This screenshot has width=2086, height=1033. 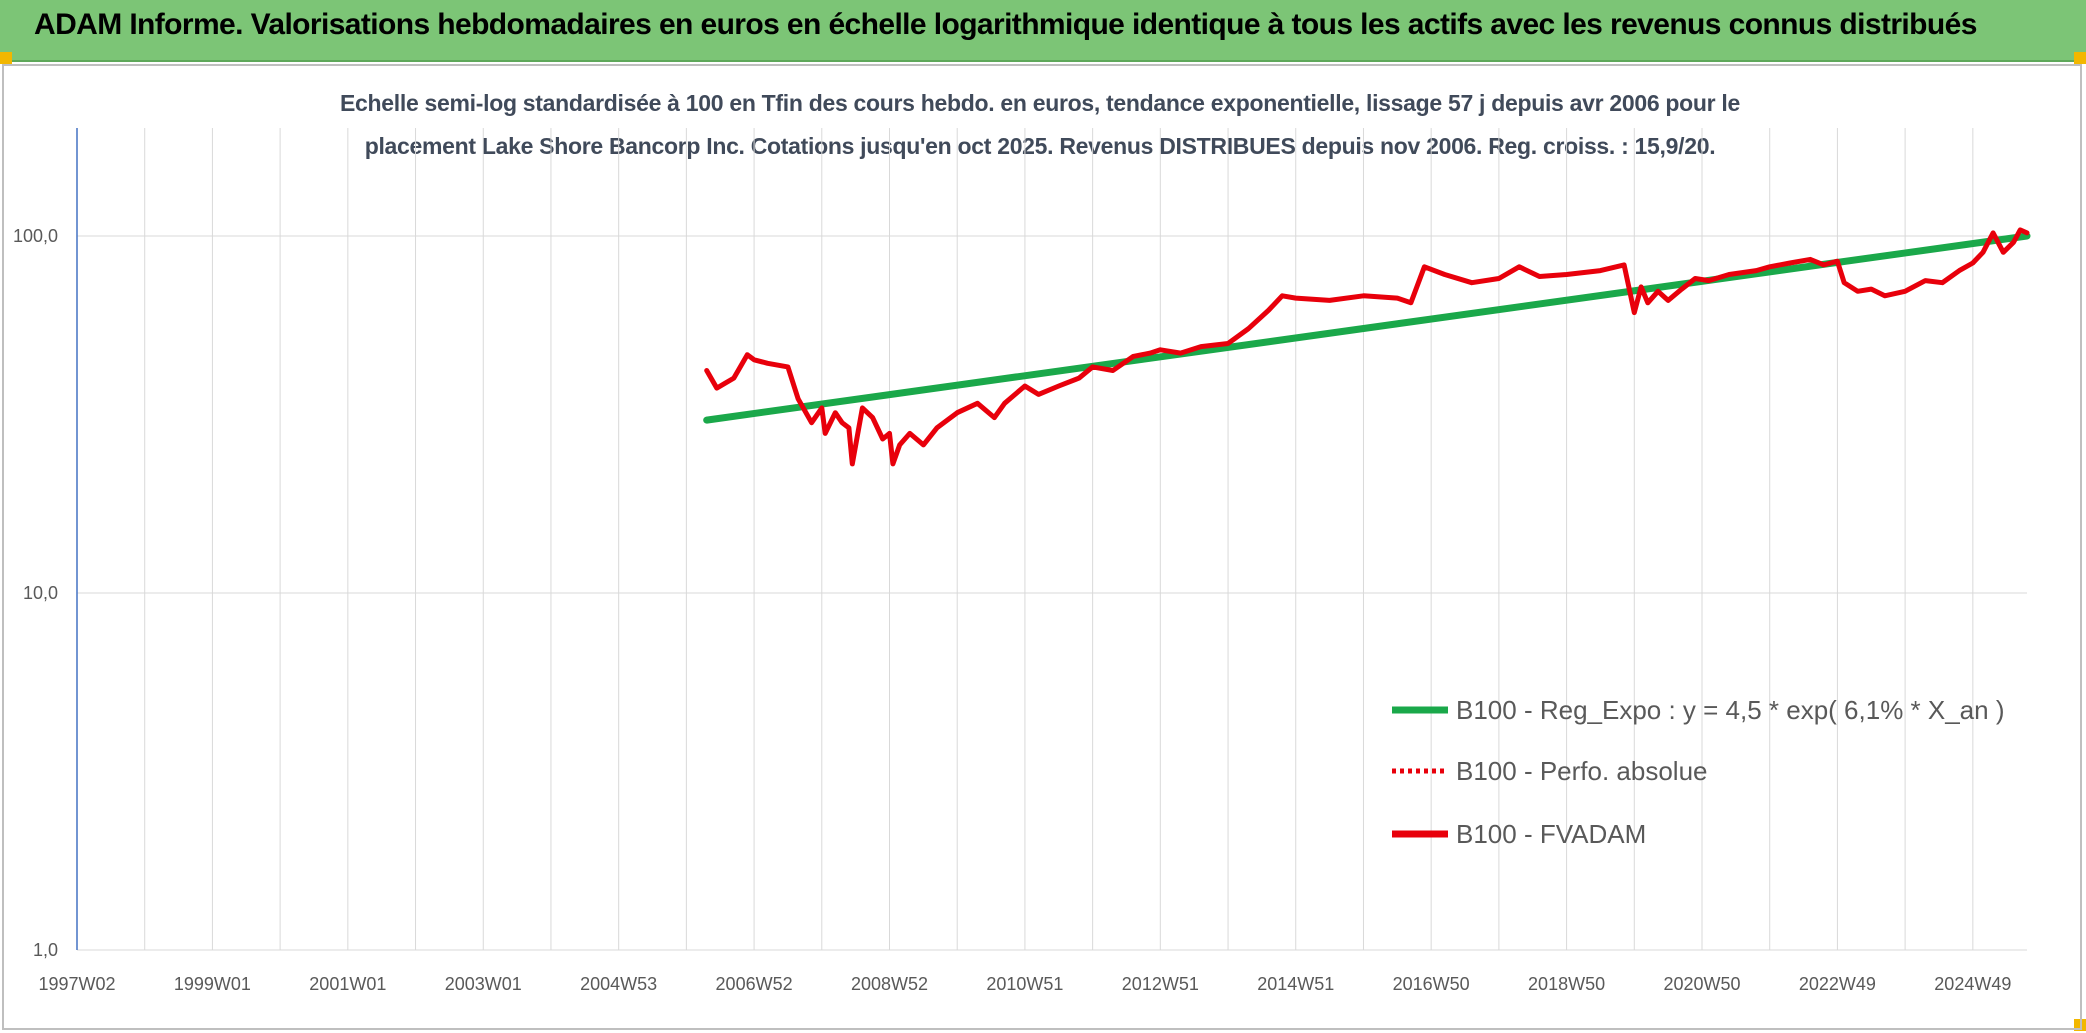 I want to click on x-tick-label: 2003W01, so click(x=483, y=984).